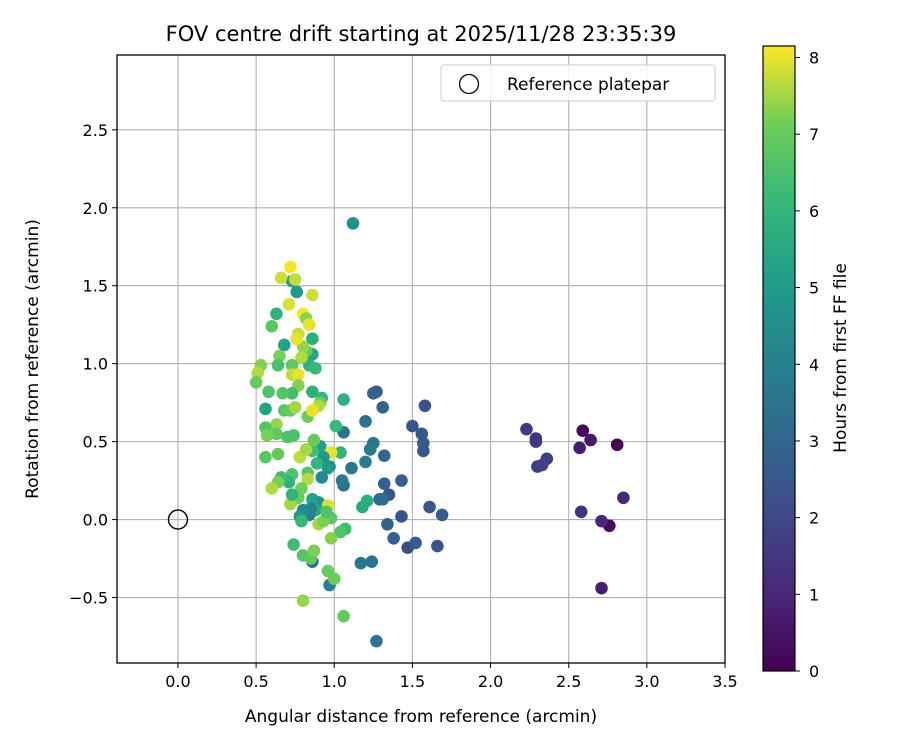 This screenshot has height=750, width=900. What do you see at coordinates (95, 520) in the screenshot?
I see `y-tick-label: 0.0` at bounding box center [95, 520].